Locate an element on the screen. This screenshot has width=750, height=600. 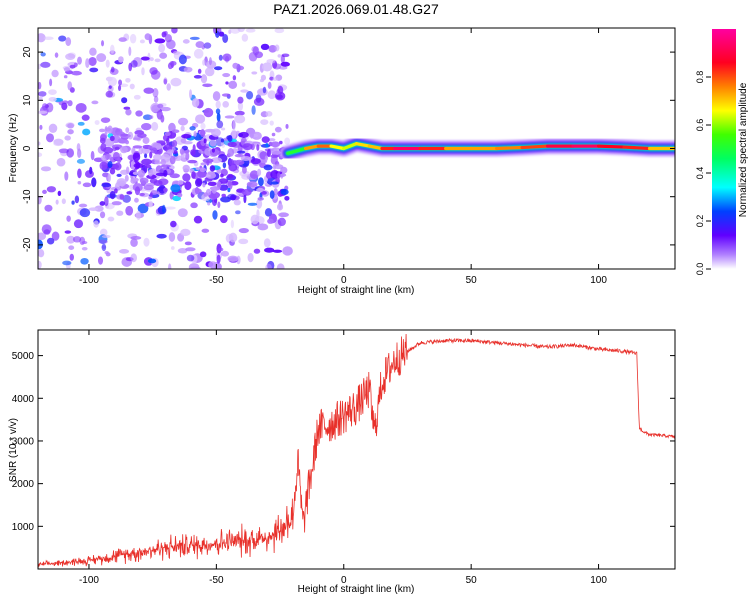
colorbar-ticks: 0.0 0.2 0.4 0.6 0.8 is located at coordinates (703, 173).